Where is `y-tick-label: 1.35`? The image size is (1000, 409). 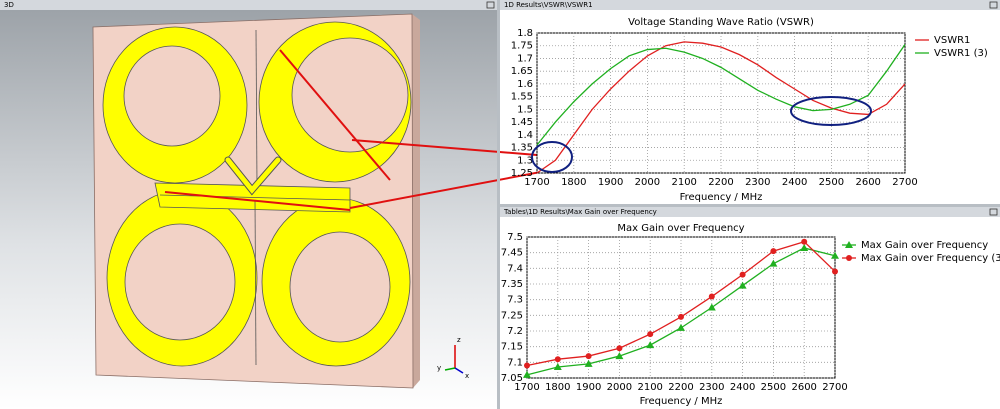
y-tick-label: 1.35 is located at coordinates (522, 148).